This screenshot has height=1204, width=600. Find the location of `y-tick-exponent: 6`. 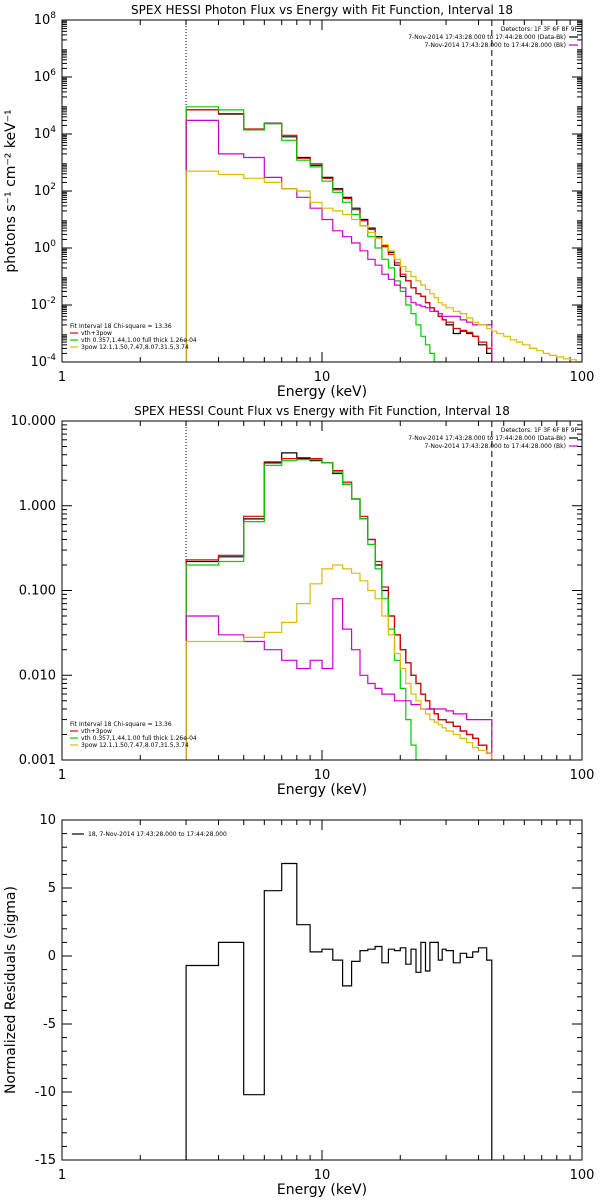

y-tick-exponent: 6 is located at coordinates (53, 73).